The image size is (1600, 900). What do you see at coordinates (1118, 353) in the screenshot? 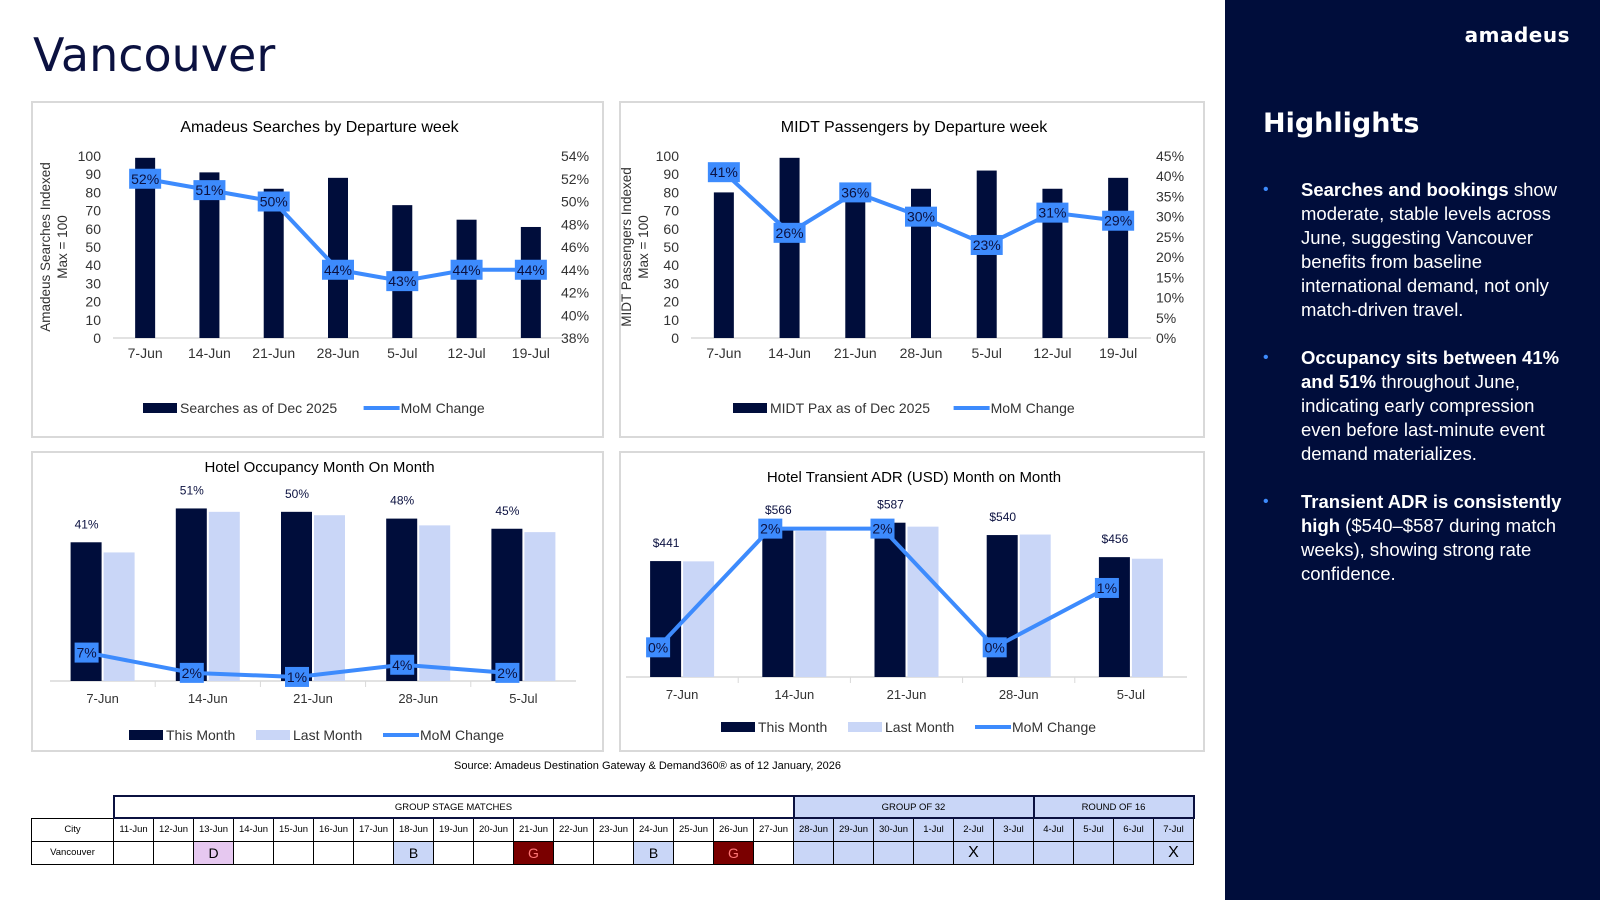
I see `x-tick-label: 19-Jul` at bounding box center [1118, 353].